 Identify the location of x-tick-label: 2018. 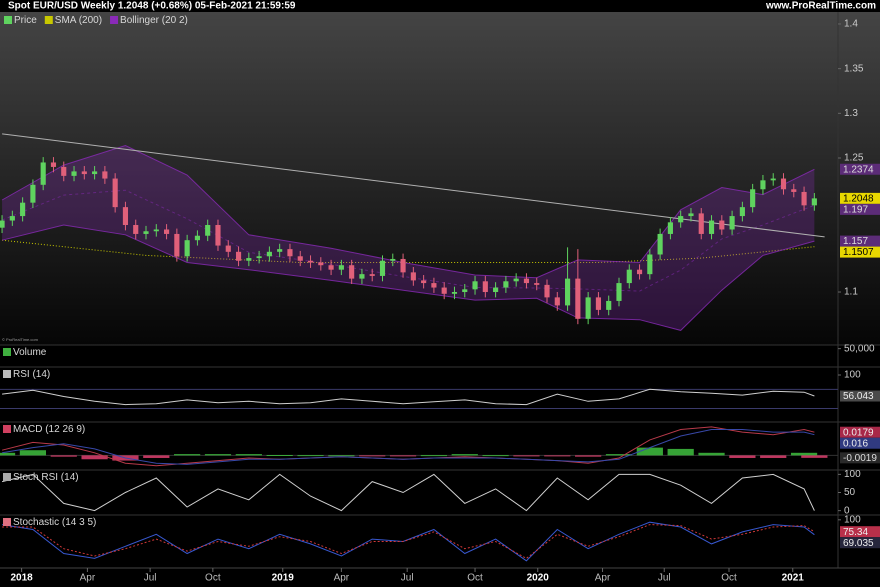
(21, 578).